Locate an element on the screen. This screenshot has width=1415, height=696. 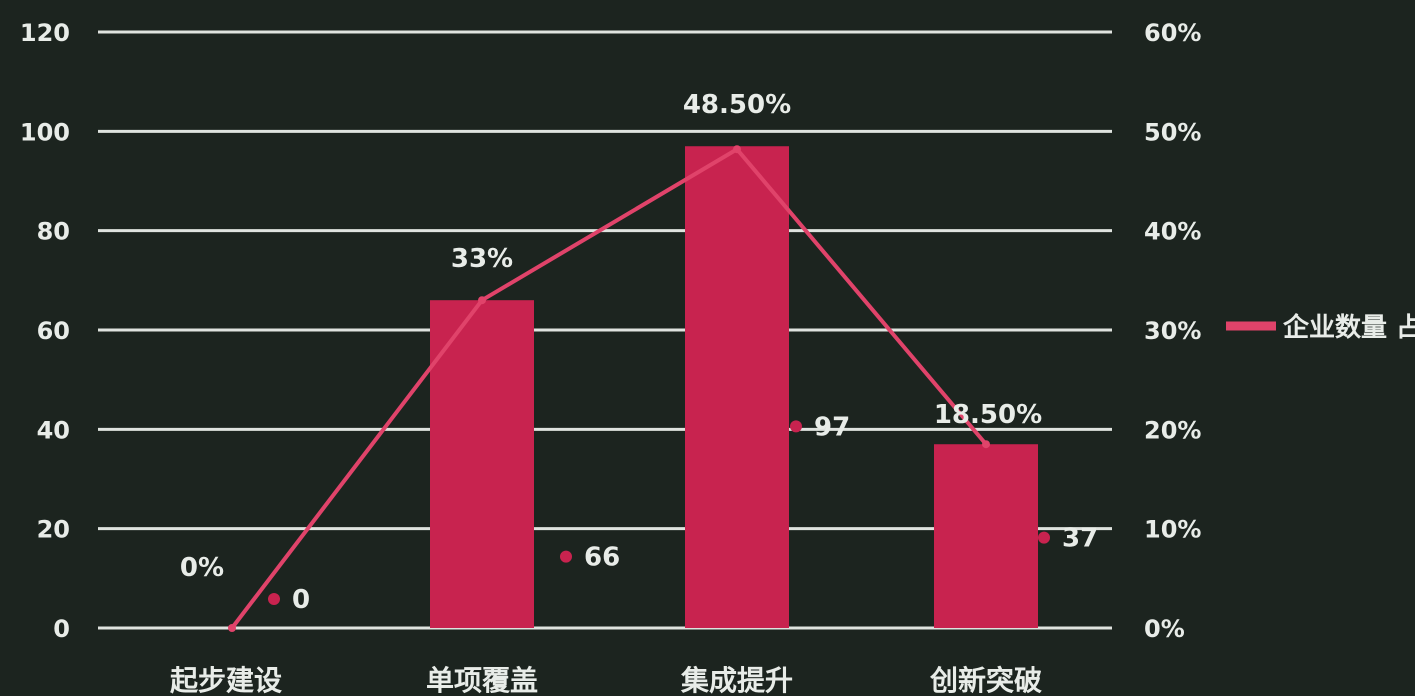
left-axis-tick: 40 is located at coordinates (53, 430).